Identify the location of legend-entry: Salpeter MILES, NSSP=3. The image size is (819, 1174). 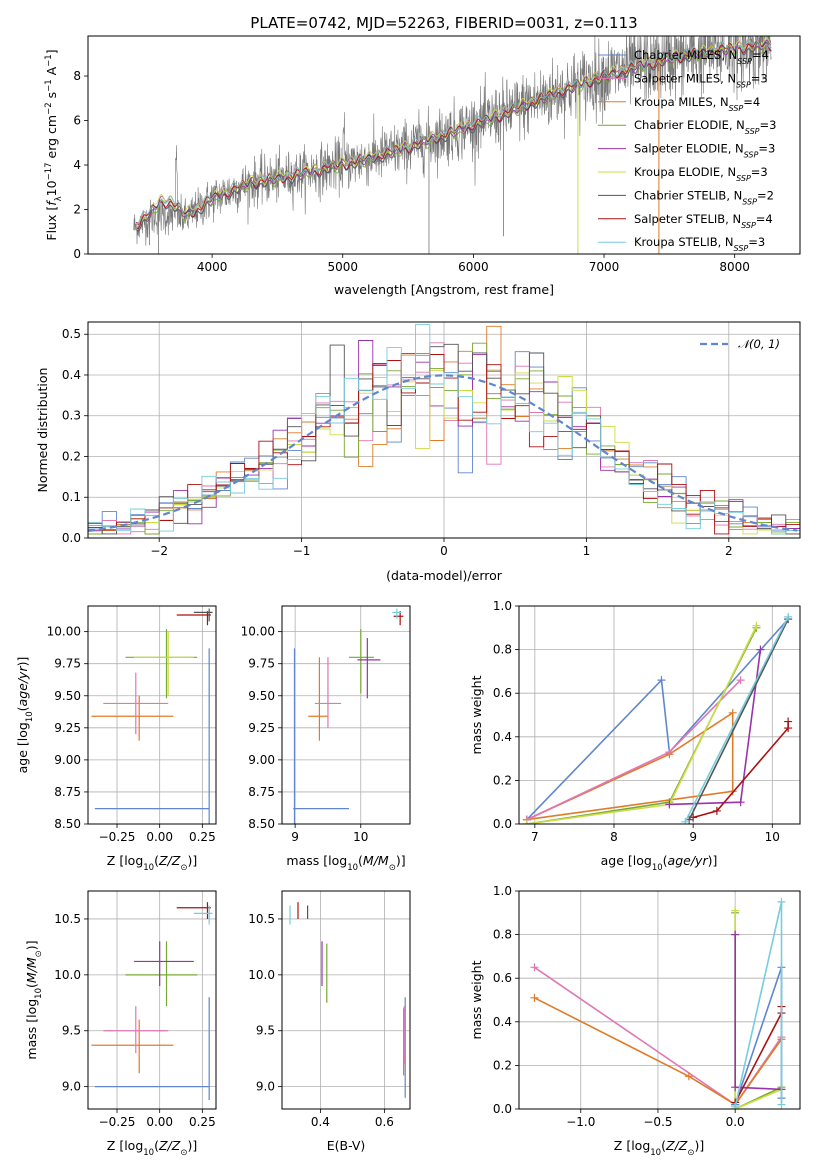
(701, 80).